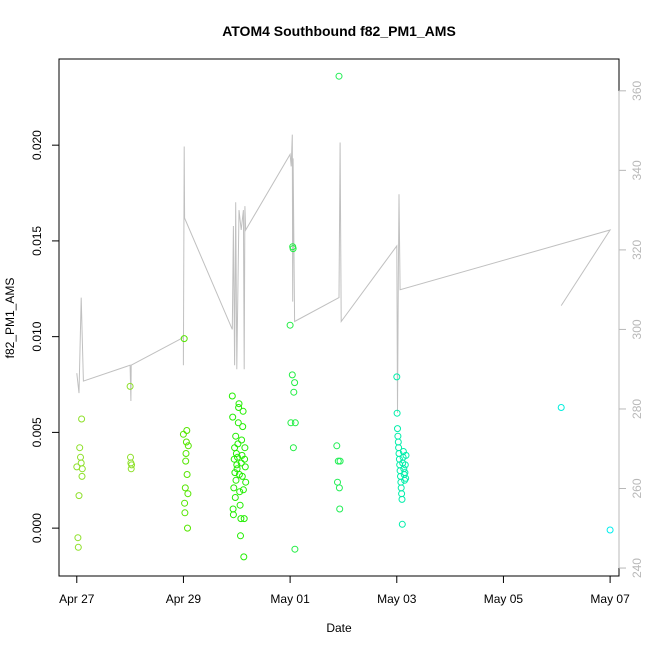 This screenshot has height=650, width=650. Describe the element at coordinates (637, 90) in the screenshot. I see `y2-tick-label: 360` at that location.